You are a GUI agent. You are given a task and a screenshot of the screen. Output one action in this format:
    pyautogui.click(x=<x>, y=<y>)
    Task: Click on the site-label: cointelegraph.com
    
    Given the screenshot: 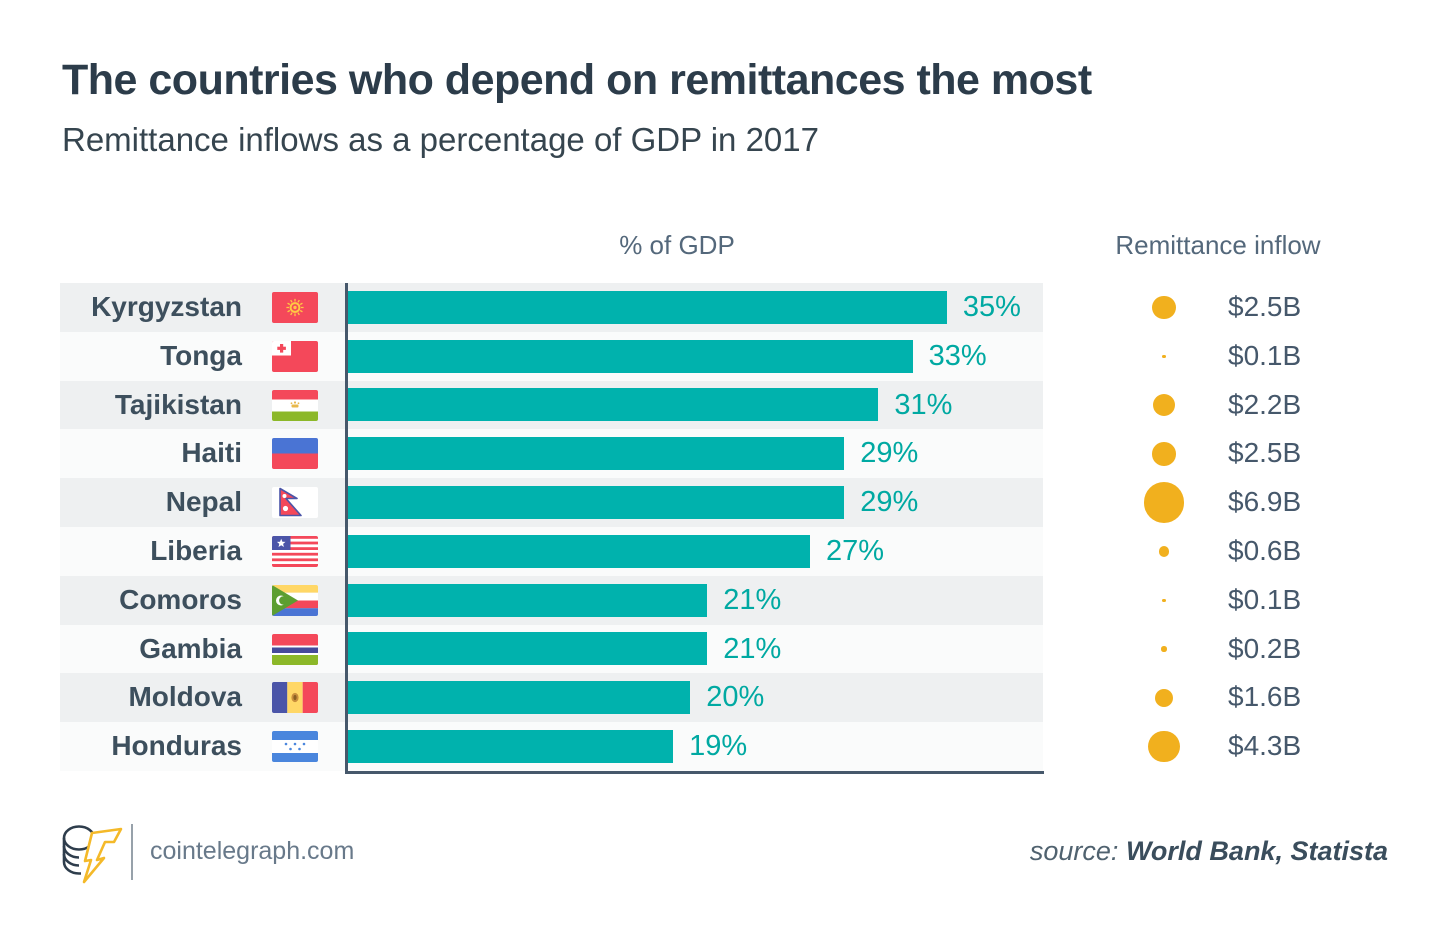 What is the action you would take?
    pyautogui.click(x=252, y=851)
    